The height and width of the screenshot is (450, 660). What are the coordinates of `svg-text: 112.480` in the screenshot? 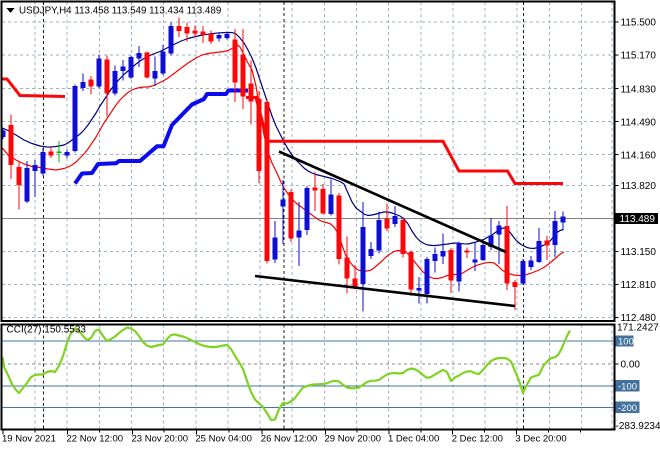 It's located at (639, 318).